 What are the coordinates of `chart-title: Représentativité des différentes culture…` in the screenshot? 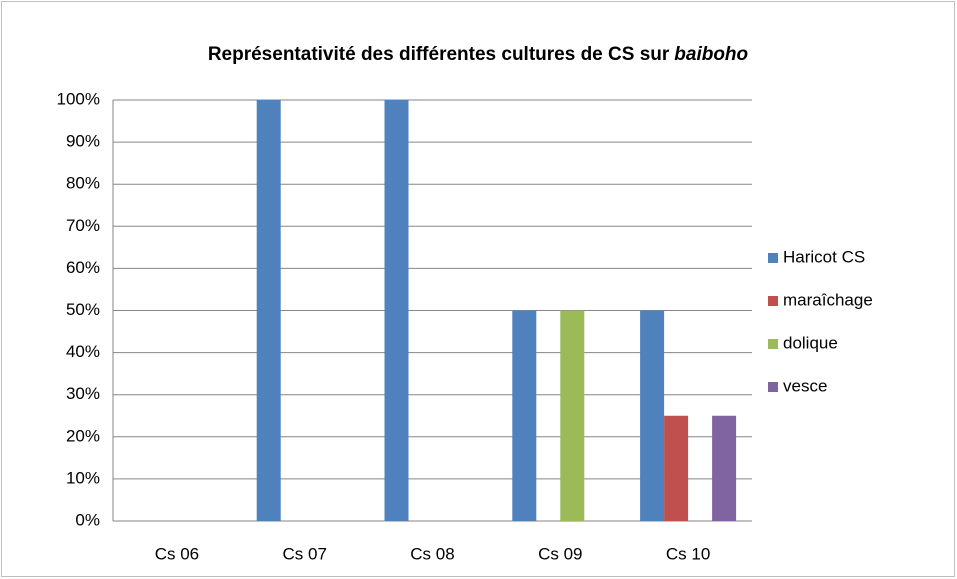 It's located at (478, 54).